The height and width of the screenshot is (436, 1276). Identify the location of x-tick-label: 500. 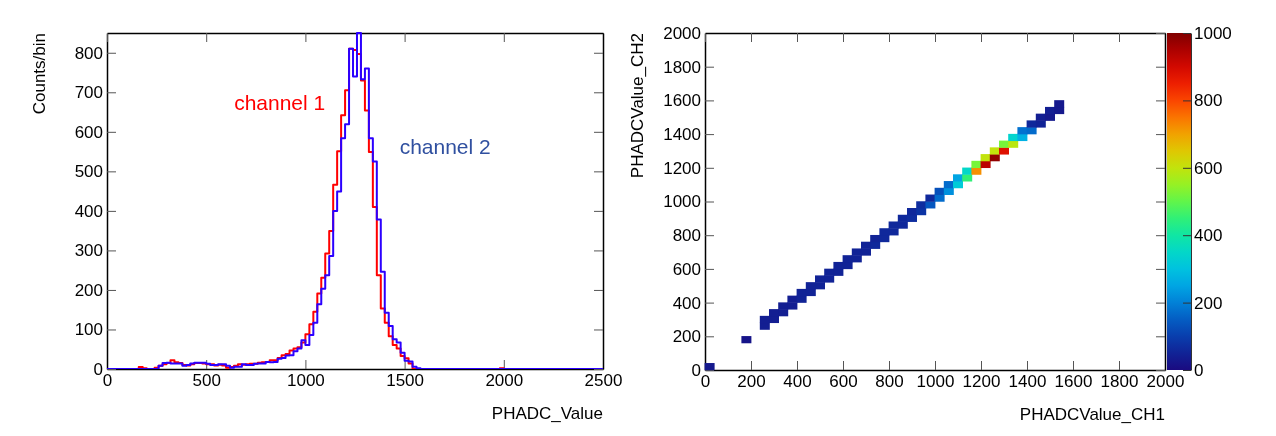
(206, 381).